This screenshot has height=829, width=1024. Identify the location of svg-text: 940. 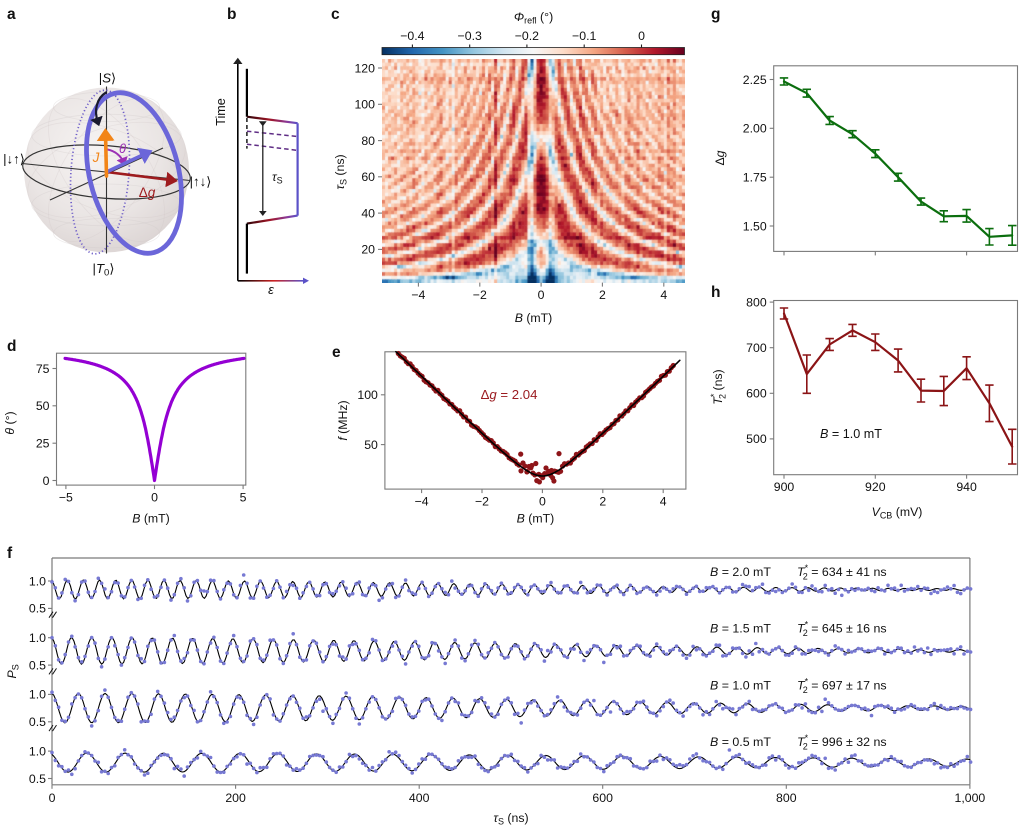
(966, 487).